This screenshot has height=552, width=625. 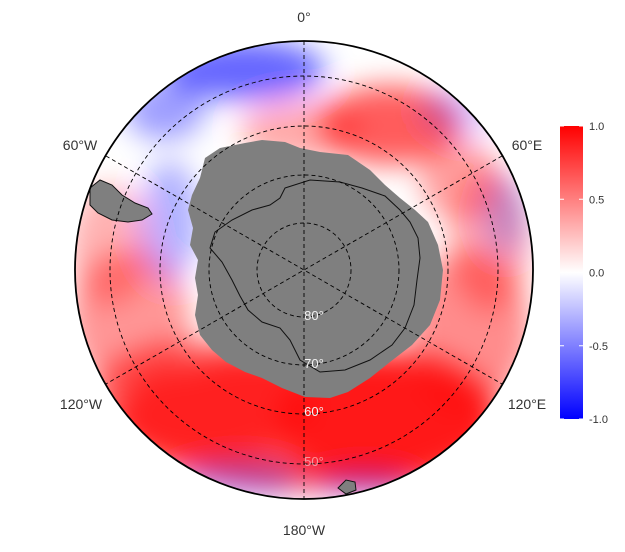 I want to click on small-island, so click(x=347, y=487).